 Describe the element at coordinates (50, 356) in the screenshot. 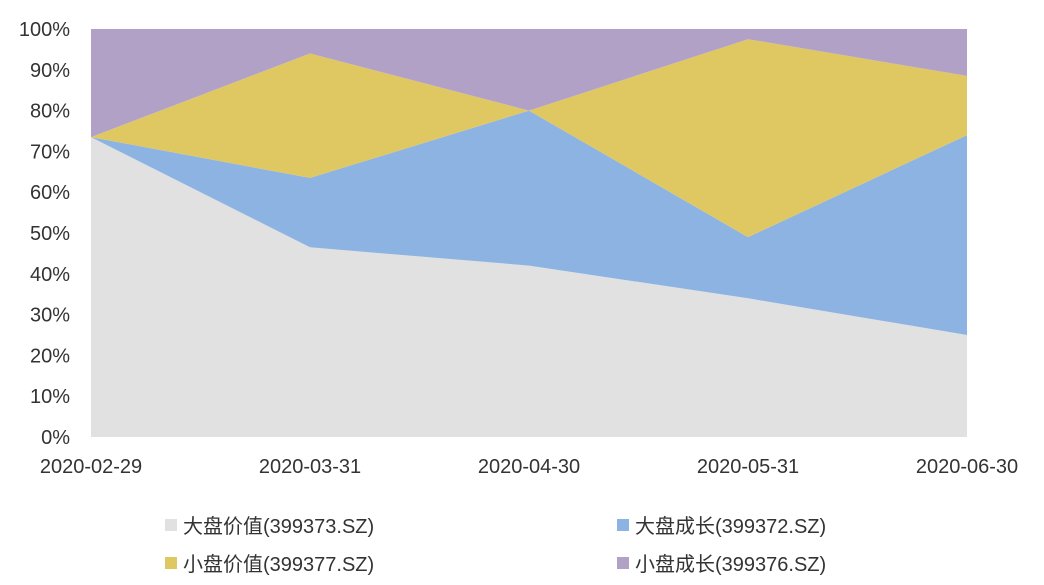

I see `y-tick-label: 20%` at that location.